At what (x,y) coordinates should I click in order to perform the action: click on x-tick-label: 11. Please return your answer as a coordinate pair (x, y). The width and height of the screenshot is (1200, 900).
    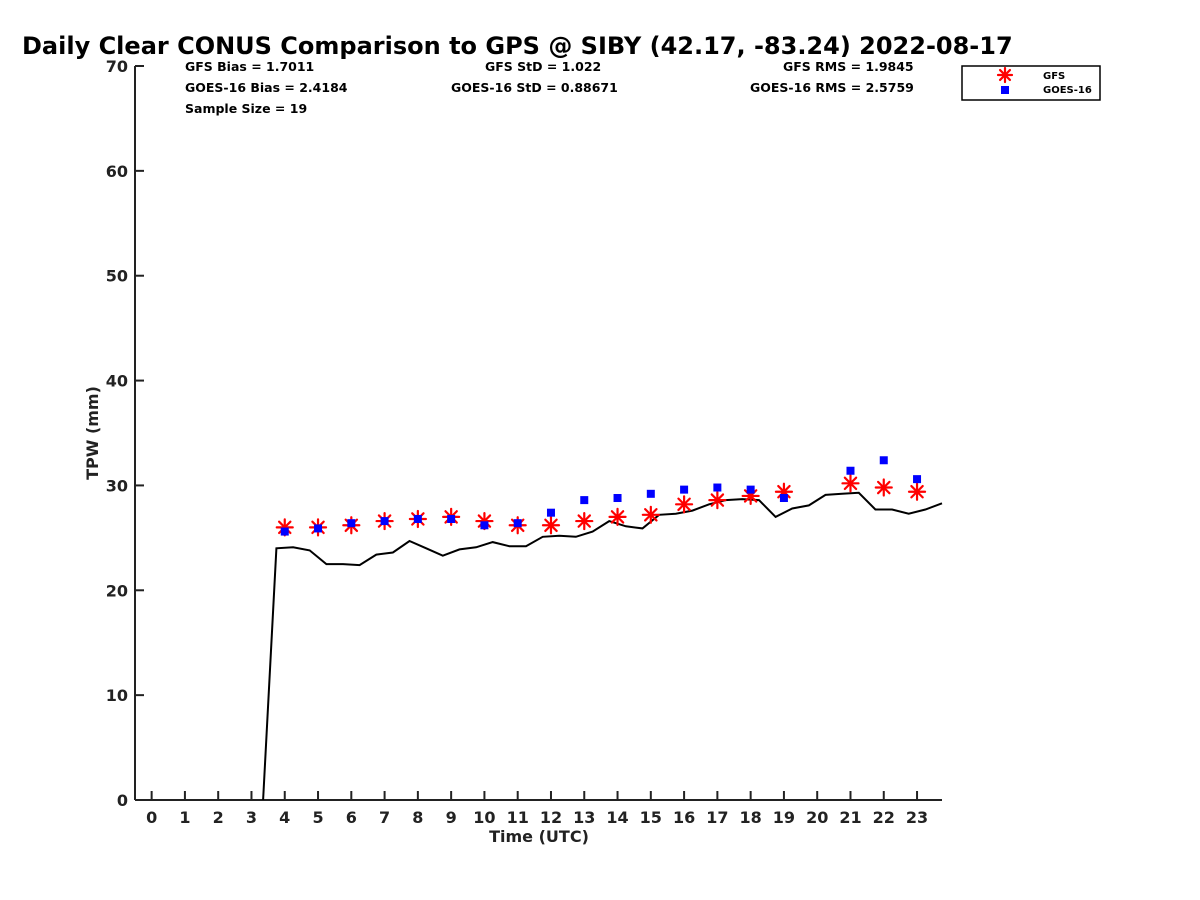
    Looking at the image, I should click on (518, 817).